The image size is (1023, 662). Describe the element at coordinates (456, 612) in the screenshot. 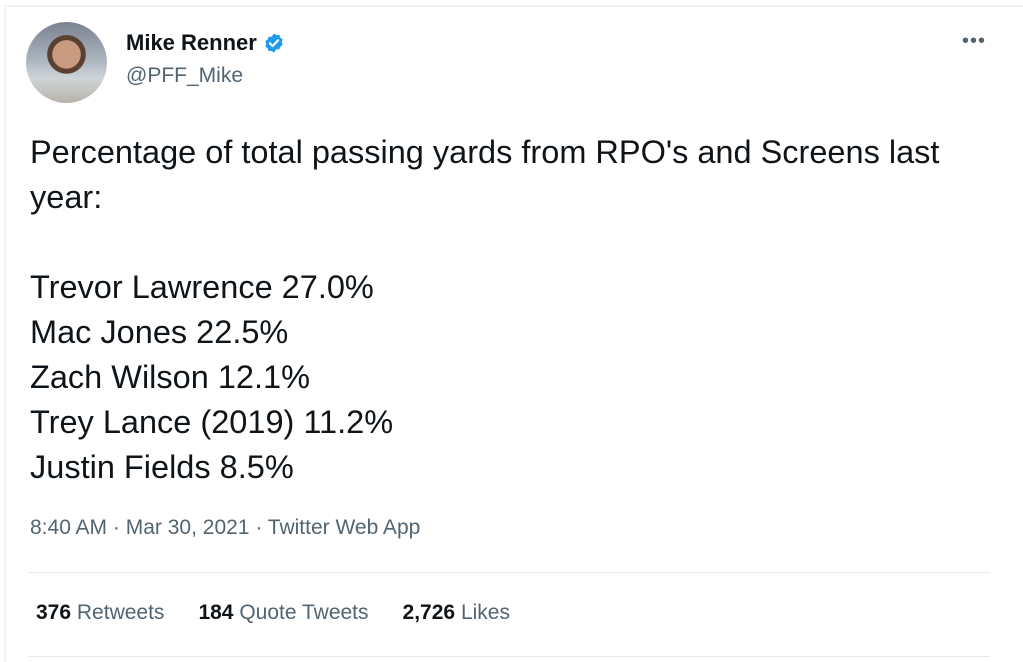

I see `likes-stat: 2,726 Likes` at that location.